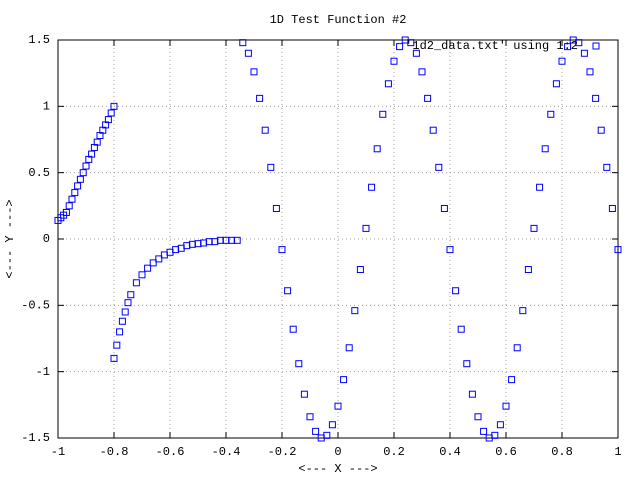 The height and width of the screenshot is (480, 640). I want to click on x-tick-label: 0.4, so click(450, 452).